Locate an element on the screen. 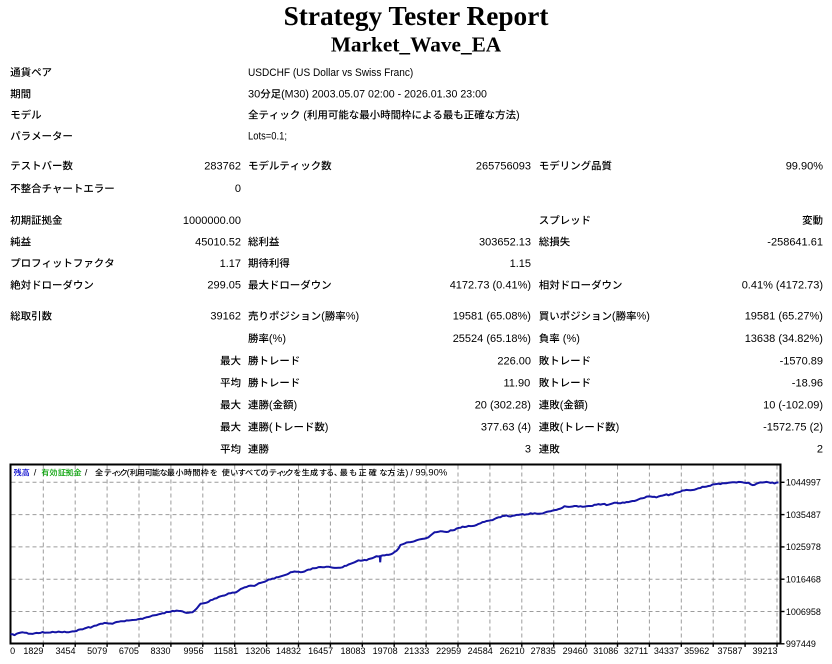 Image resolution: width=832 pixels, height=664 pixels. svg-text: Market_Wave_EA is located at coordinates (416, 45).